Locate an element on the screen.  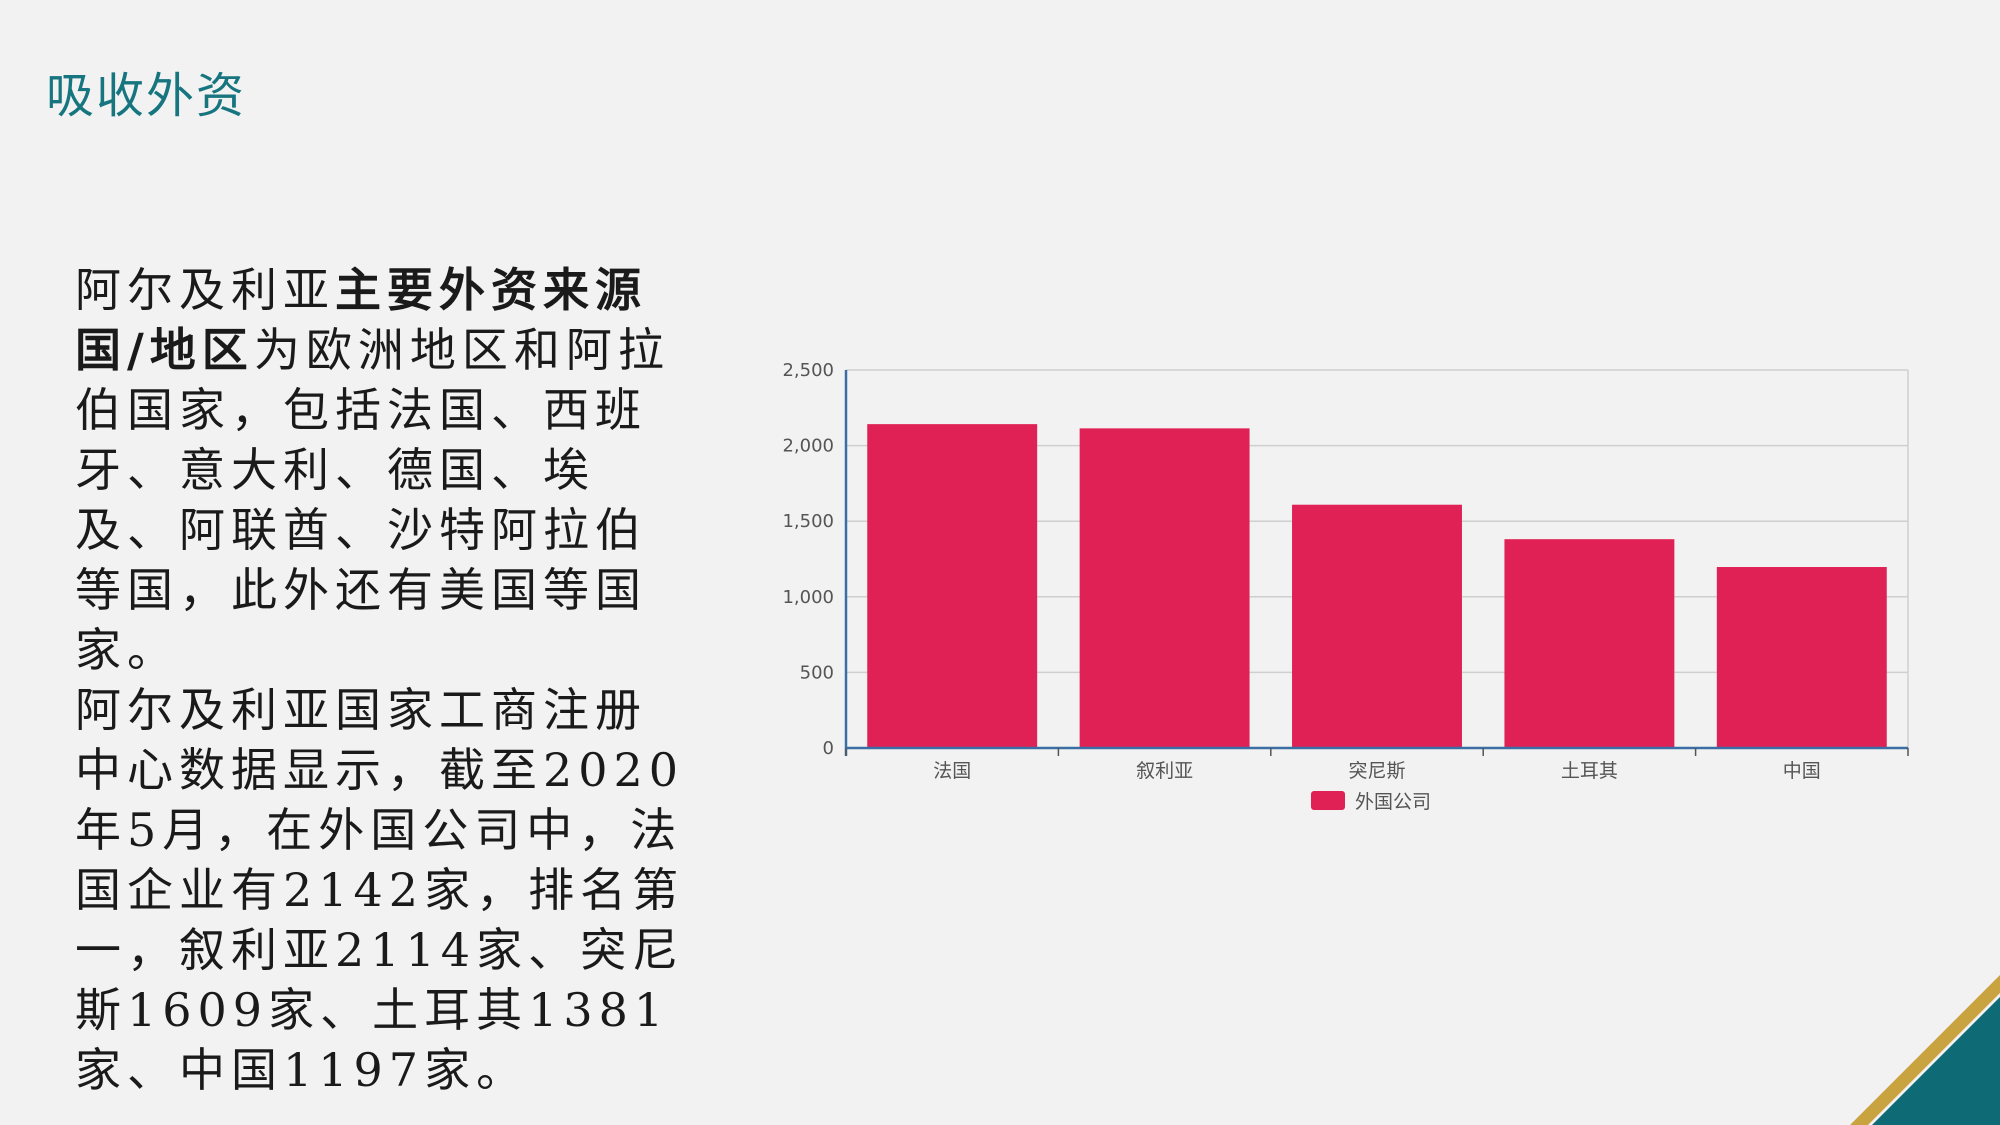
corner-gold-stripe is located at coordinates (1925, 1050).